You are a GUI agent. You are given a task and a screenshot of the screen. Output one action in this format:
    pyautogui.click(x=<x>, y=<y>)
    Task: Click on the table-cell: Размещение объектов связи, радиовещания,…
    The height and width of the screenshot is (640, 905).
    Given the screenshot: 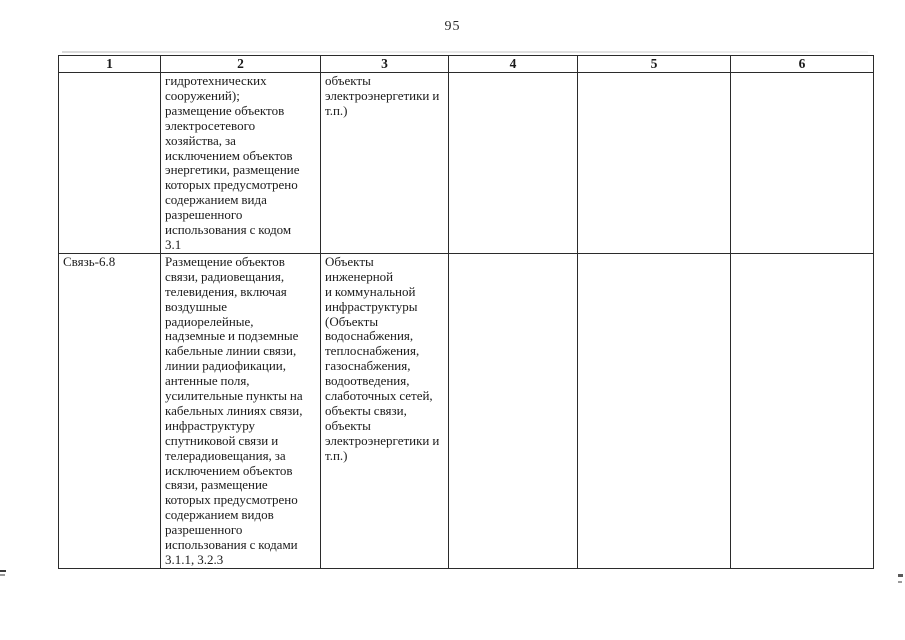 What is the action you would take?
    pyautogui.click(x=240, y=410)
    